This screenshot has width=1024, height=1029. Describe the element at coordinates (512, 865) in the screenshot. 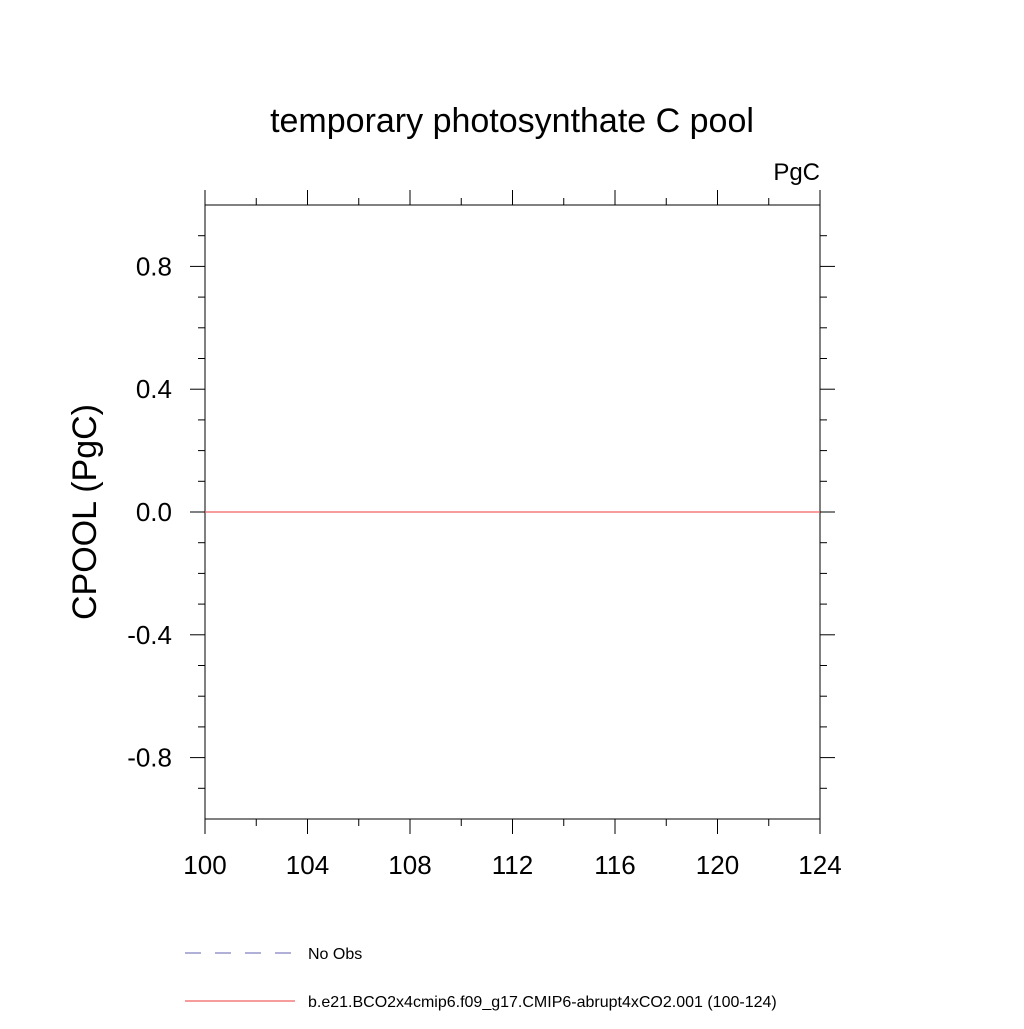

I see `x-tick-label: 112` at that location.